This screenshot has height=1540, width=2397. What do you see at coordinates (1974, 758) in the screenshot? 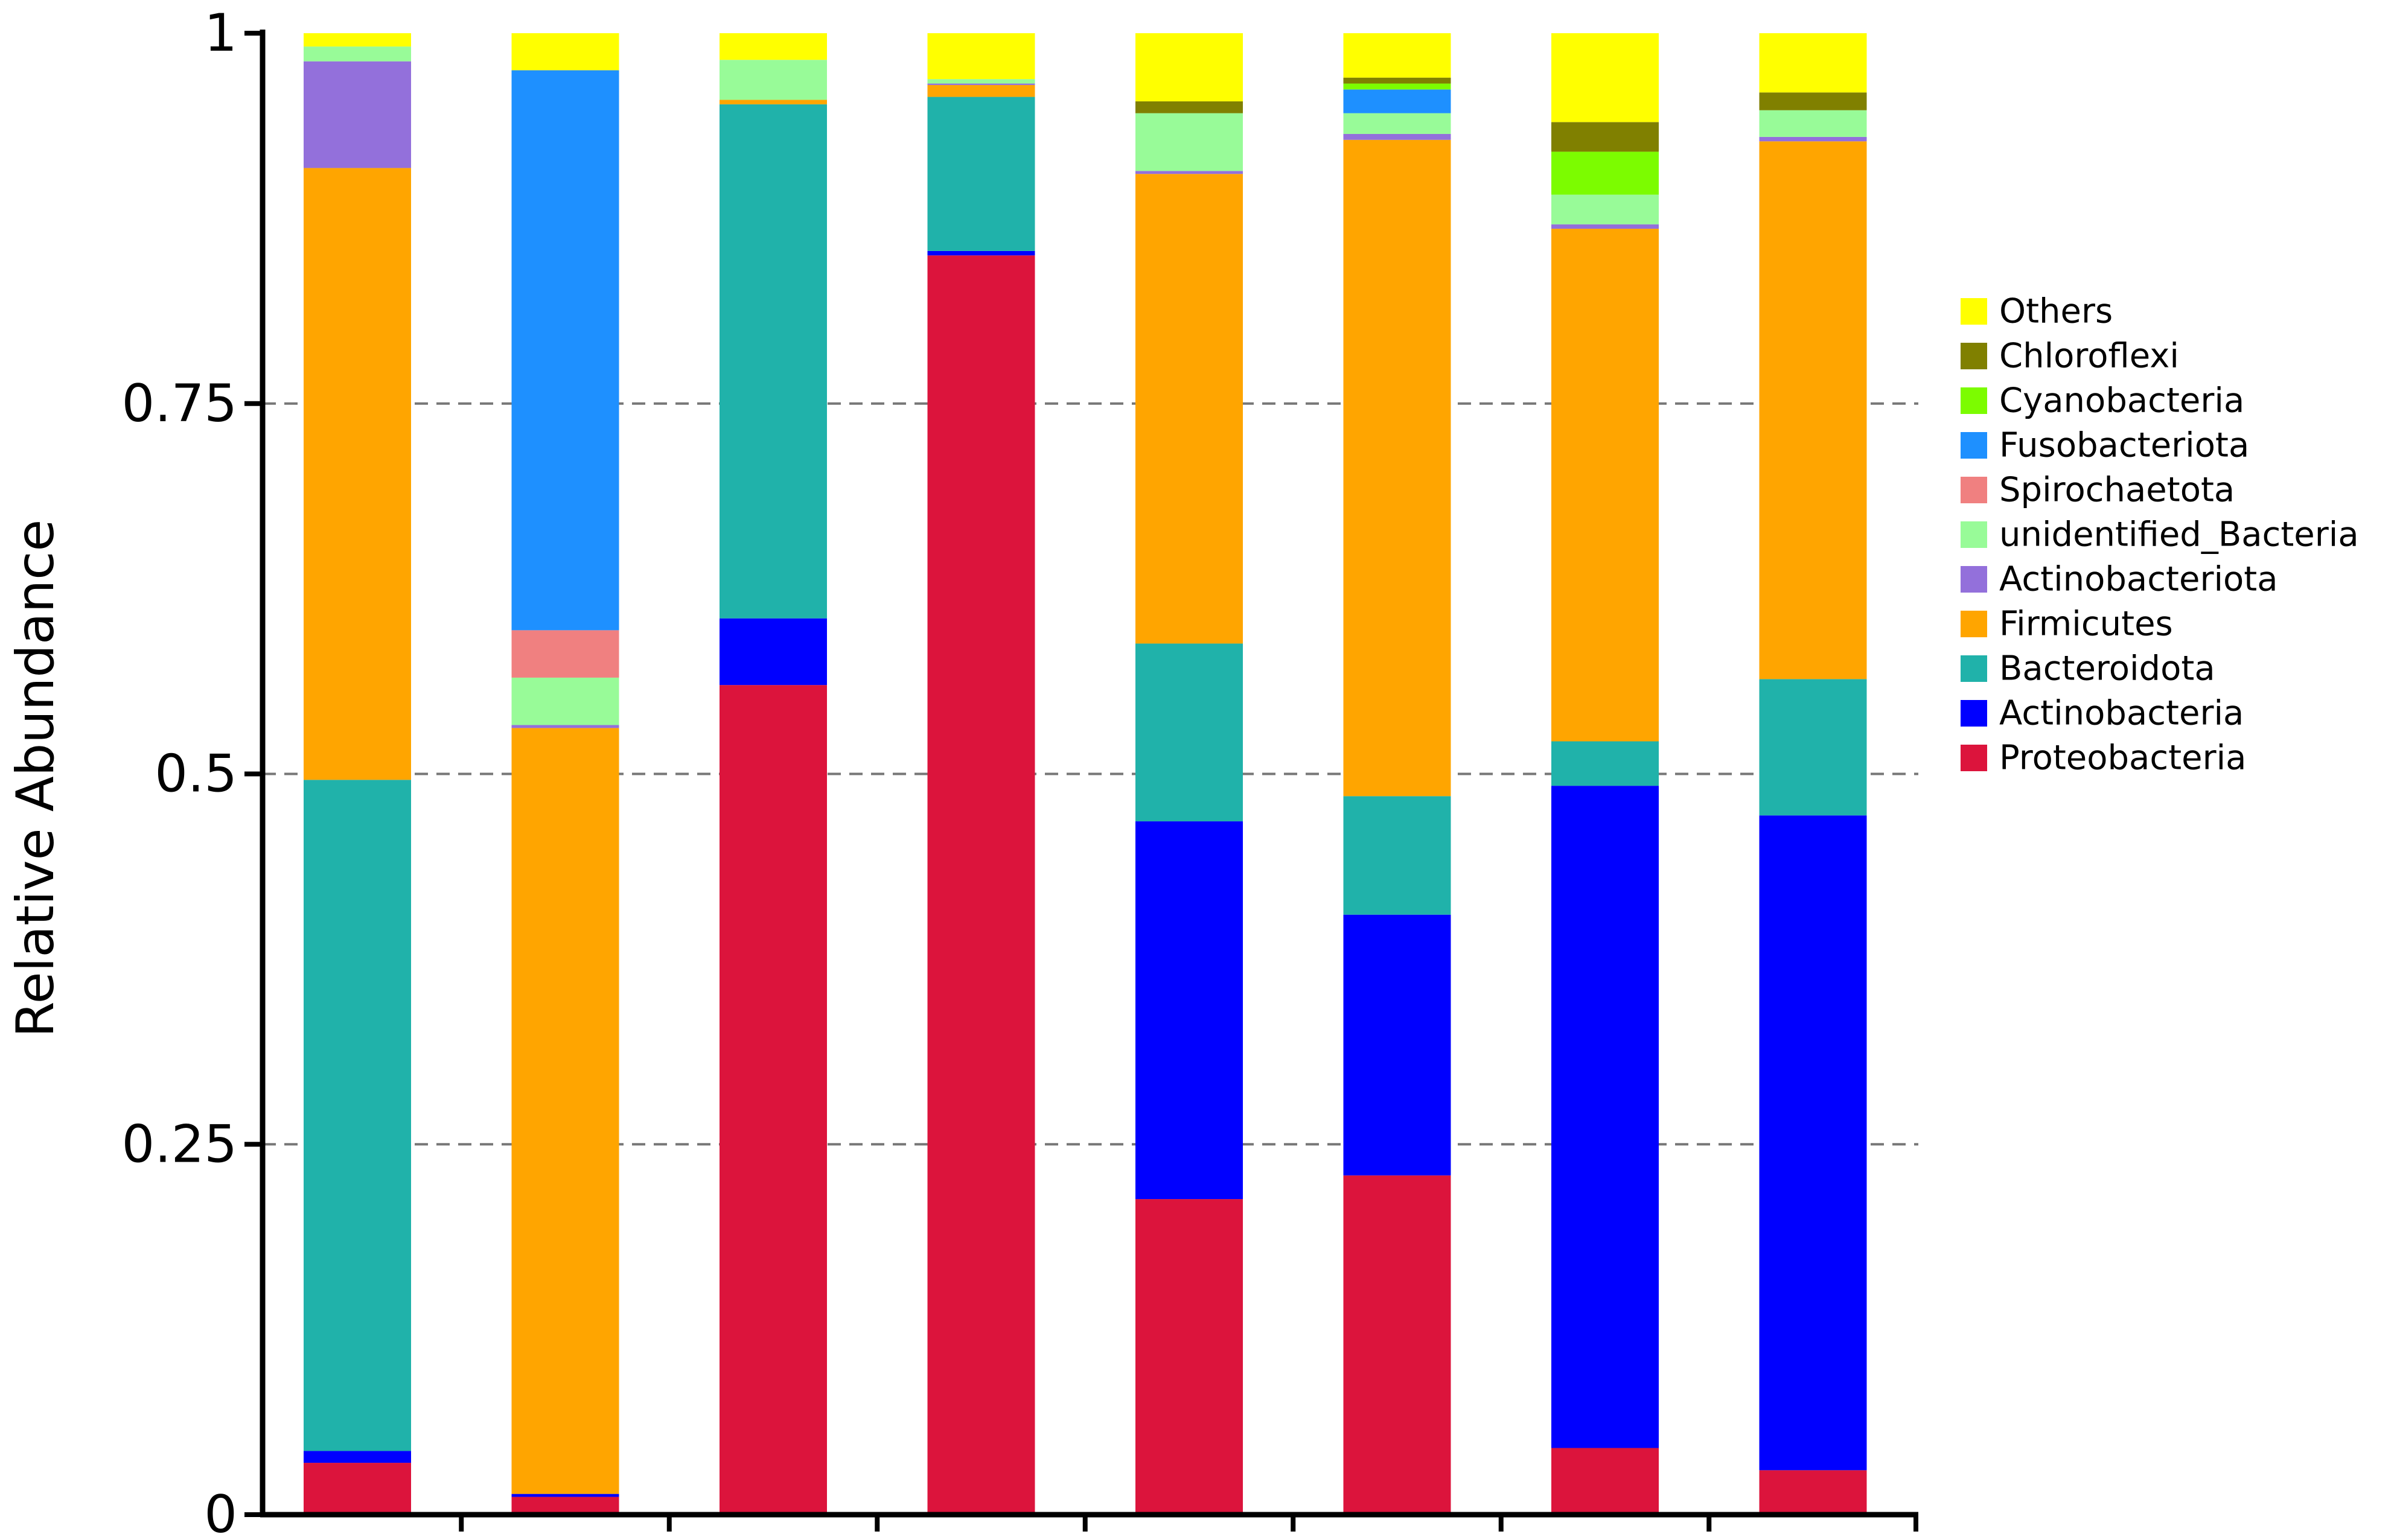
I see `legend-swatch-proteobacteria` at bounding box center [1974, 758].